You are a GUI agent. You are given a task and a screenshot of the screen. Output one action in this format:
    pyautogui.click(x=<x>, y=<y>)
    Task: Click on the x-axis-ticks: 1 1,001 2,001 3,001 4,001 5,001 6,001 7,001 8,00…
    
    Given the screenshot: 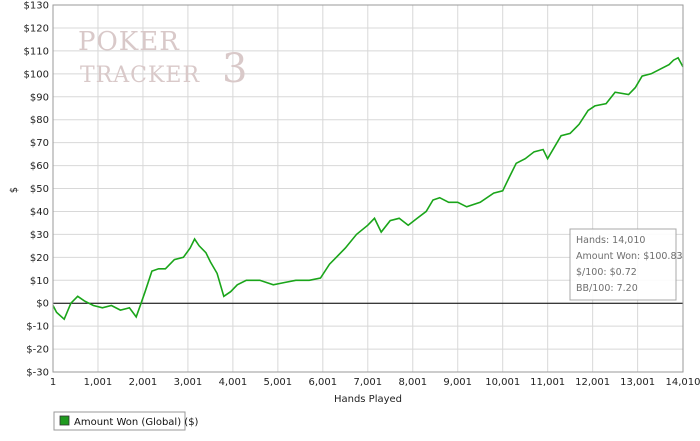 What is the action you would take?
    pyautogui.click(x=375, y=382)
    